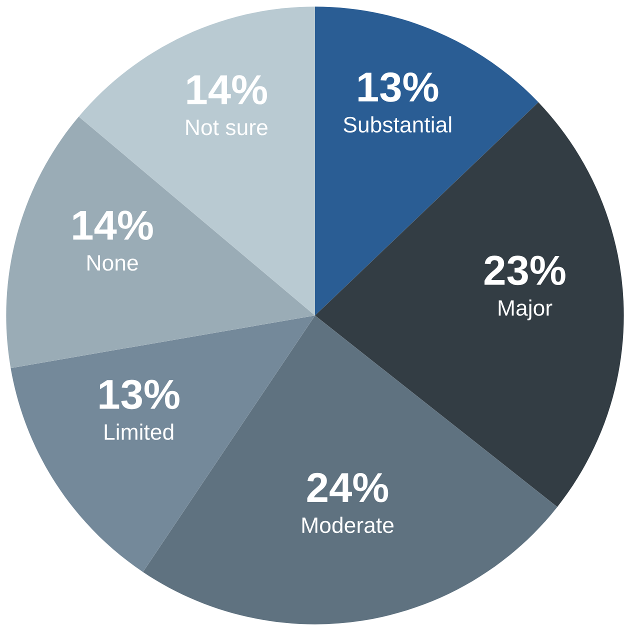 This screenshot has height=631, width=630. Describe the element at coordinates (348, 525) in the screenshot. I see `slice-label: Moderate` at that location.